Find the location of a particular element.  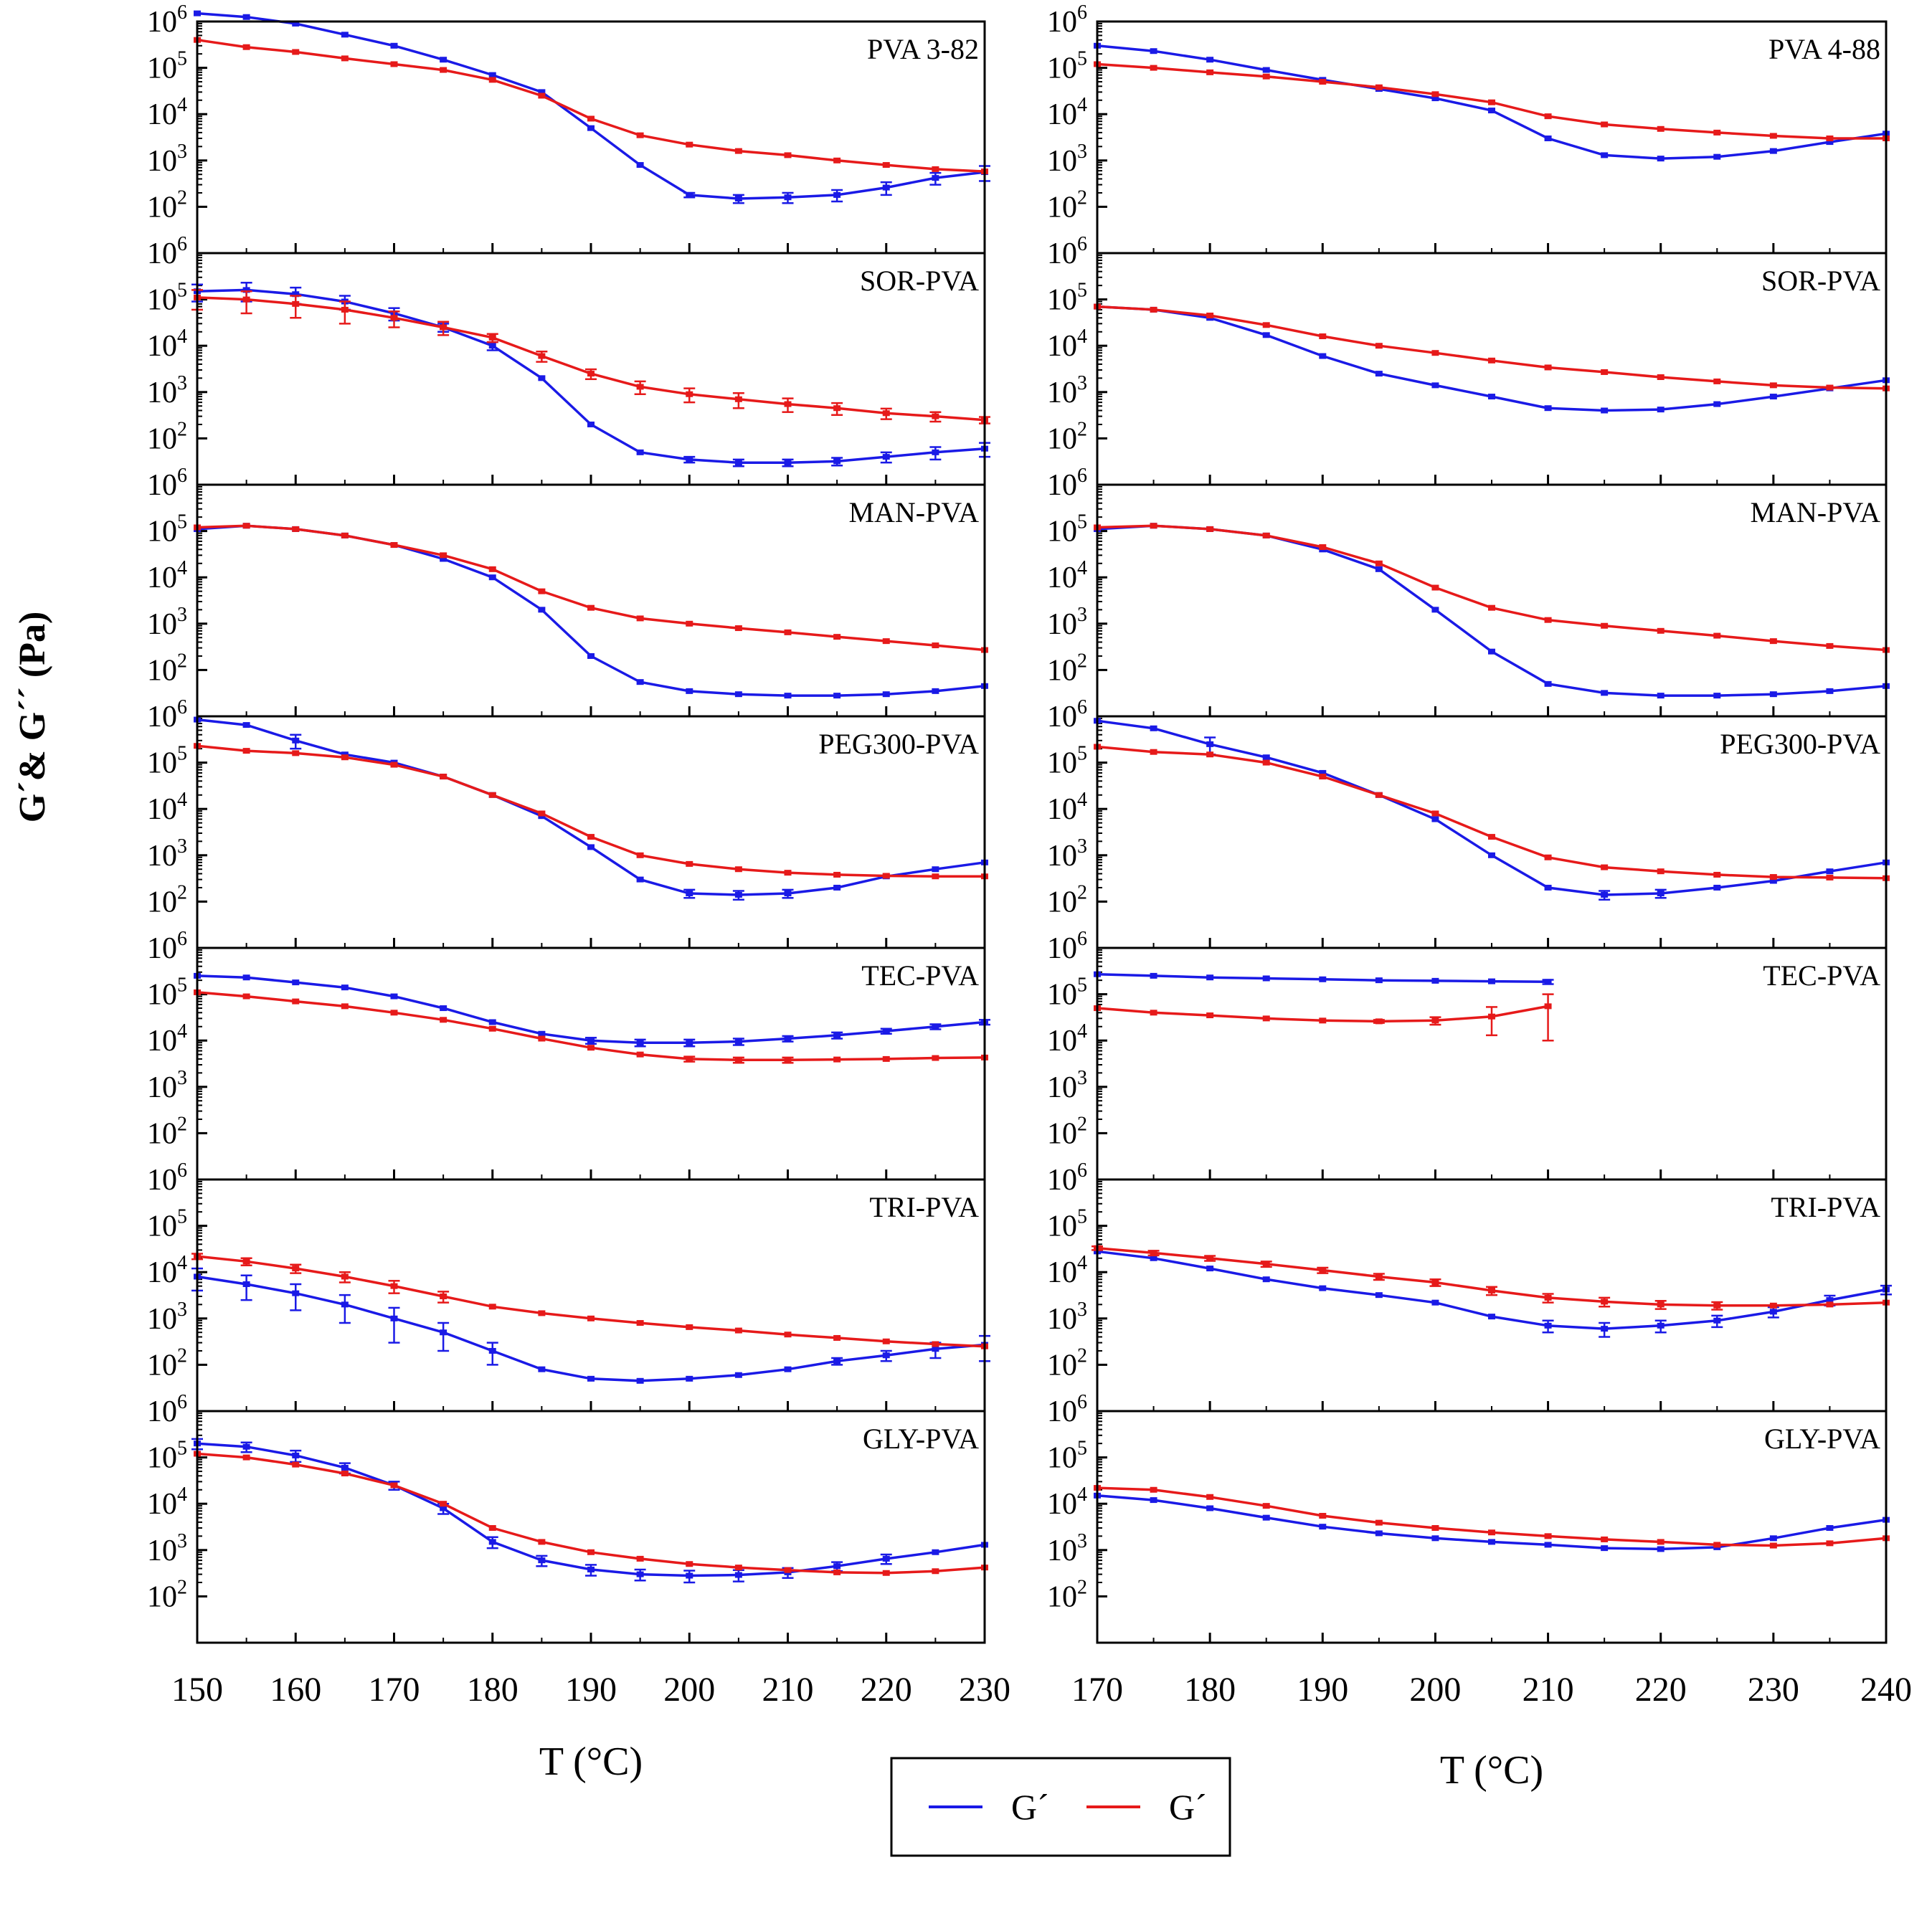

panel-title: PVA 3-82 is located at coordinates (923, 49).